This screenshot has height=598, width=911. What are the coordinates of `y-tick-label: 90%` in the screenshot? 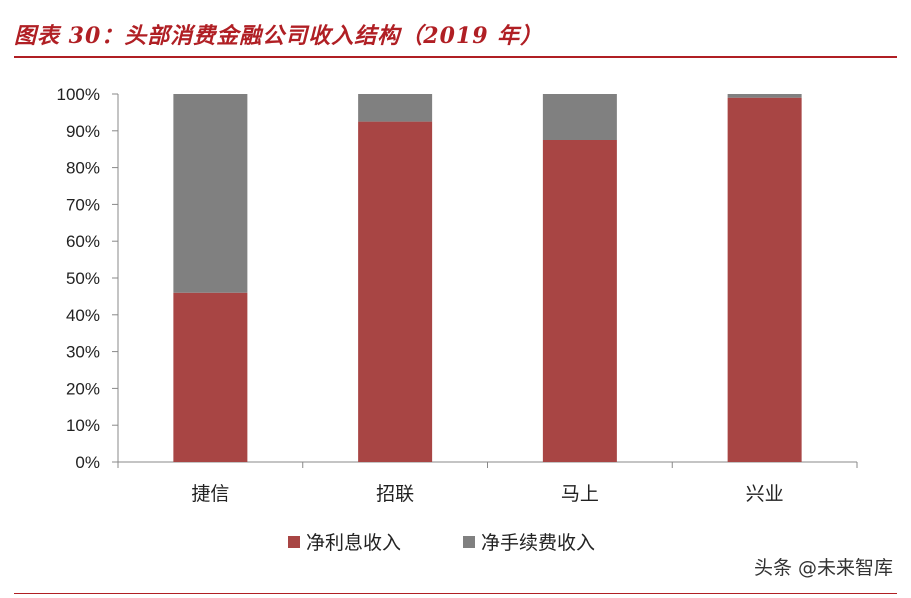 It's located at (83, 131).